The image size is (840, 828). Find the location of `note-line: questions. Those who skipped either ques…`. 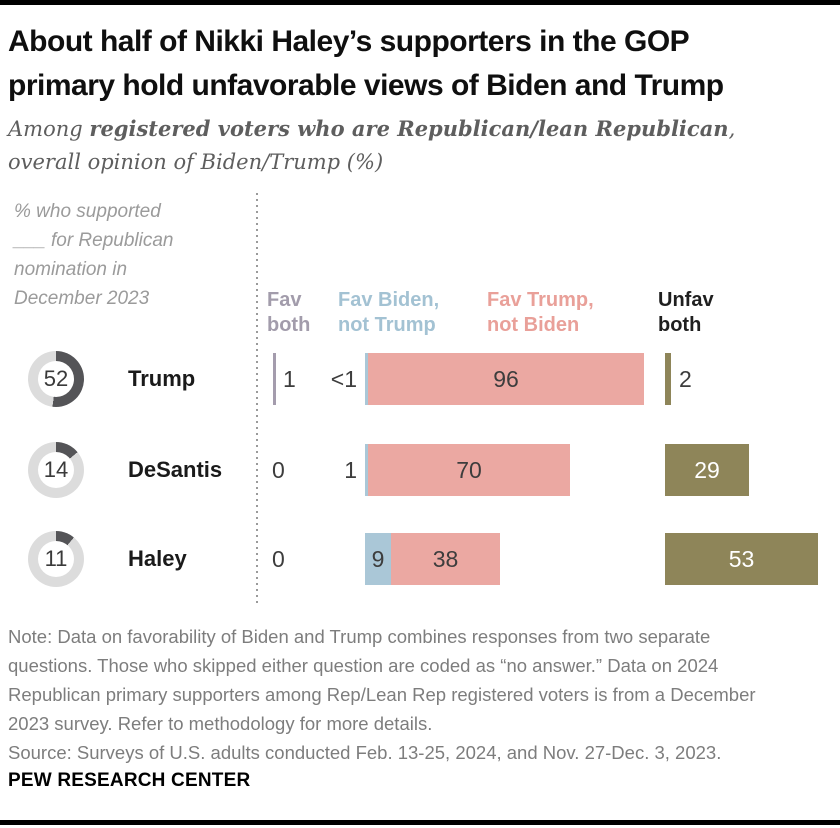

note-line: questions. Those who skipped either ques… is located at coordinates (363, 665).